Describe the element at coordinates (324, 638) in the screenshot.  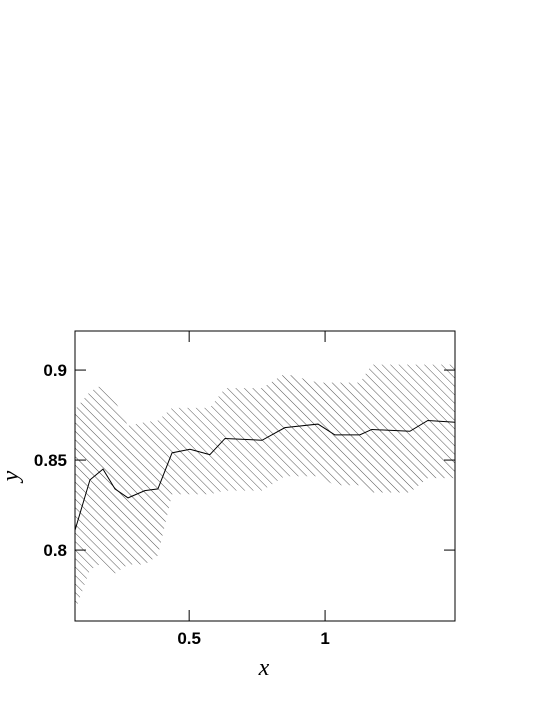
I see `x-tick-label: 1` at that location.